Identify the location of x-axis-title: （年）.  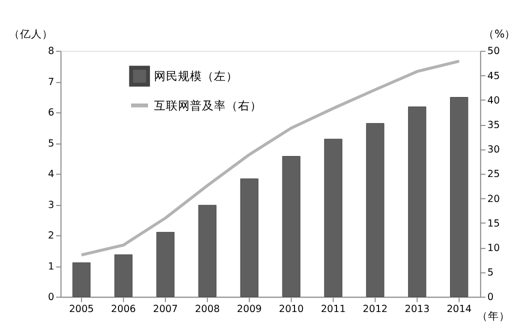
(493, 316).